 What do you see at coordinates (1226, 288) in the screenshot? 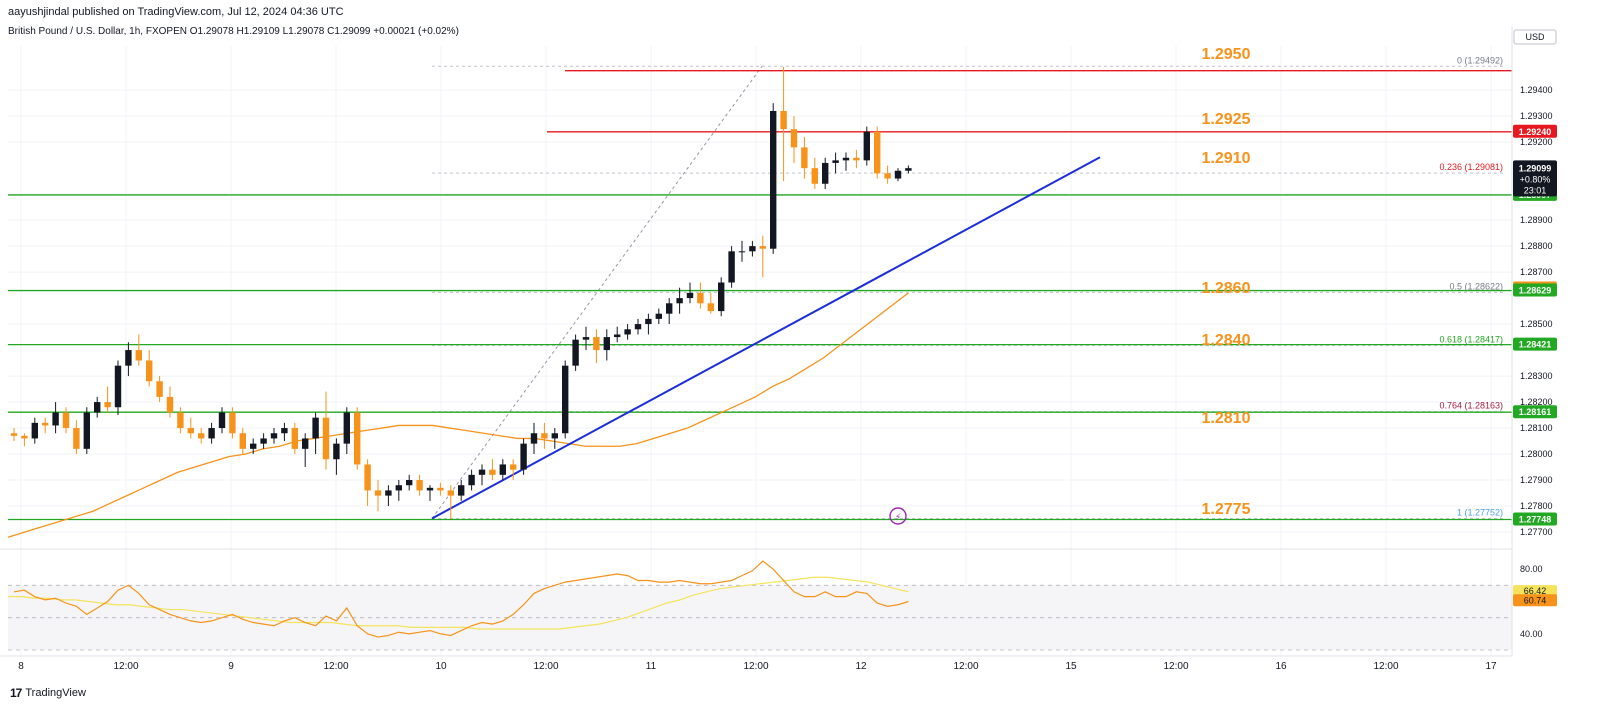
I see `level-label: 1.2860` at bounding box center [1226, 288].